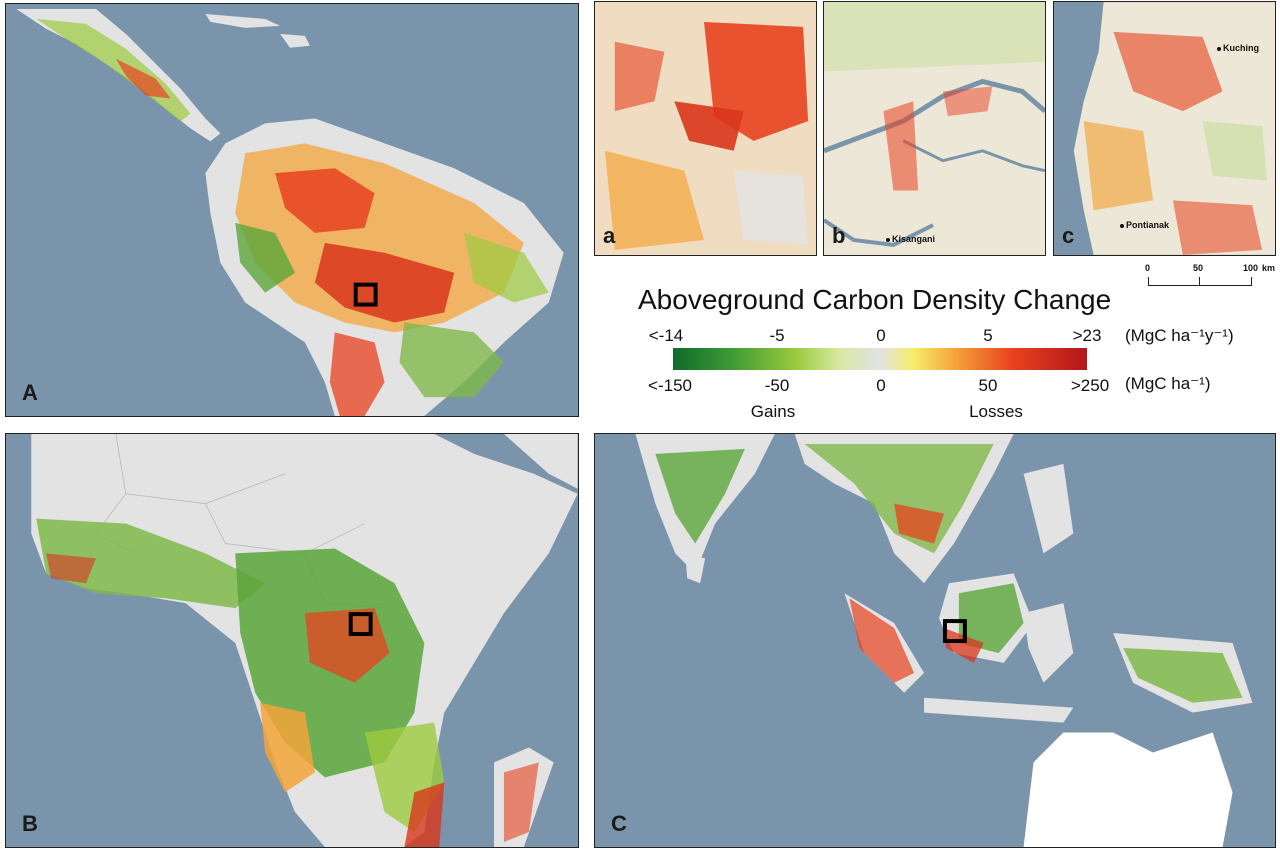 The width and height of the screenshot is (1280, 851). I want to click on top-tick-4: 5, so click(988, 335).